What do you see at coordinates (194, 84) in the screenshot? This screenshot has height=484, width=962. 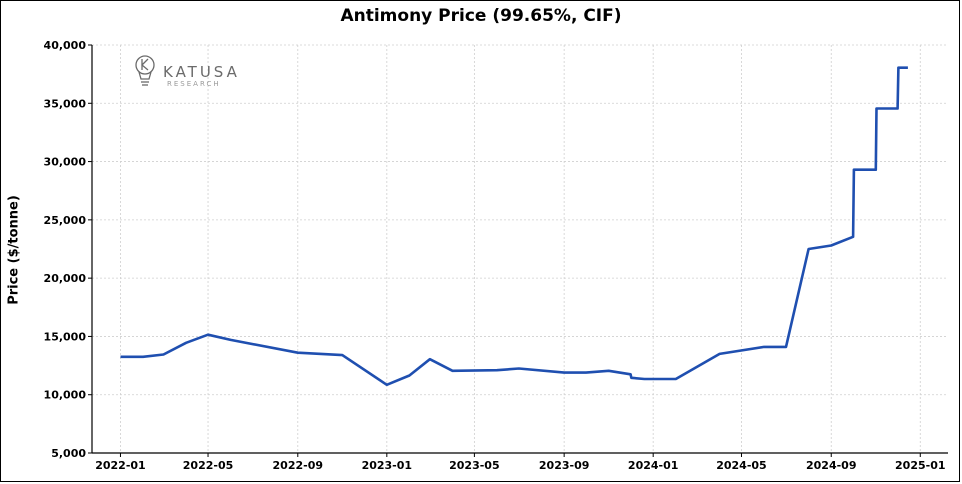 I see `logo-subtitle: RESEARCH` at bounding box center [194, 84].